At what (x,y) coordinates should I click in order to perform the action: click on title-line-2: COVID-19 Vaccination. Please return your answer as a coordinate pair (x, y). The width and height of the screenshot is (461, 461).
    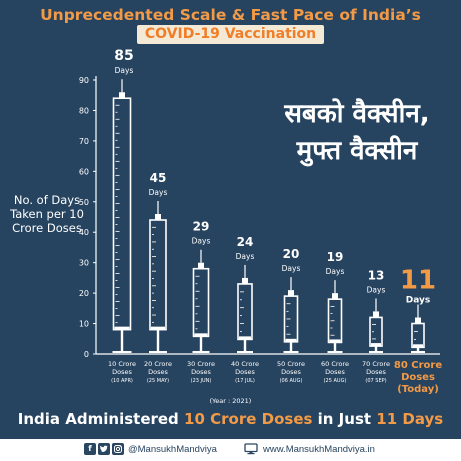
    Looking at the image, I should click on (230, 34).